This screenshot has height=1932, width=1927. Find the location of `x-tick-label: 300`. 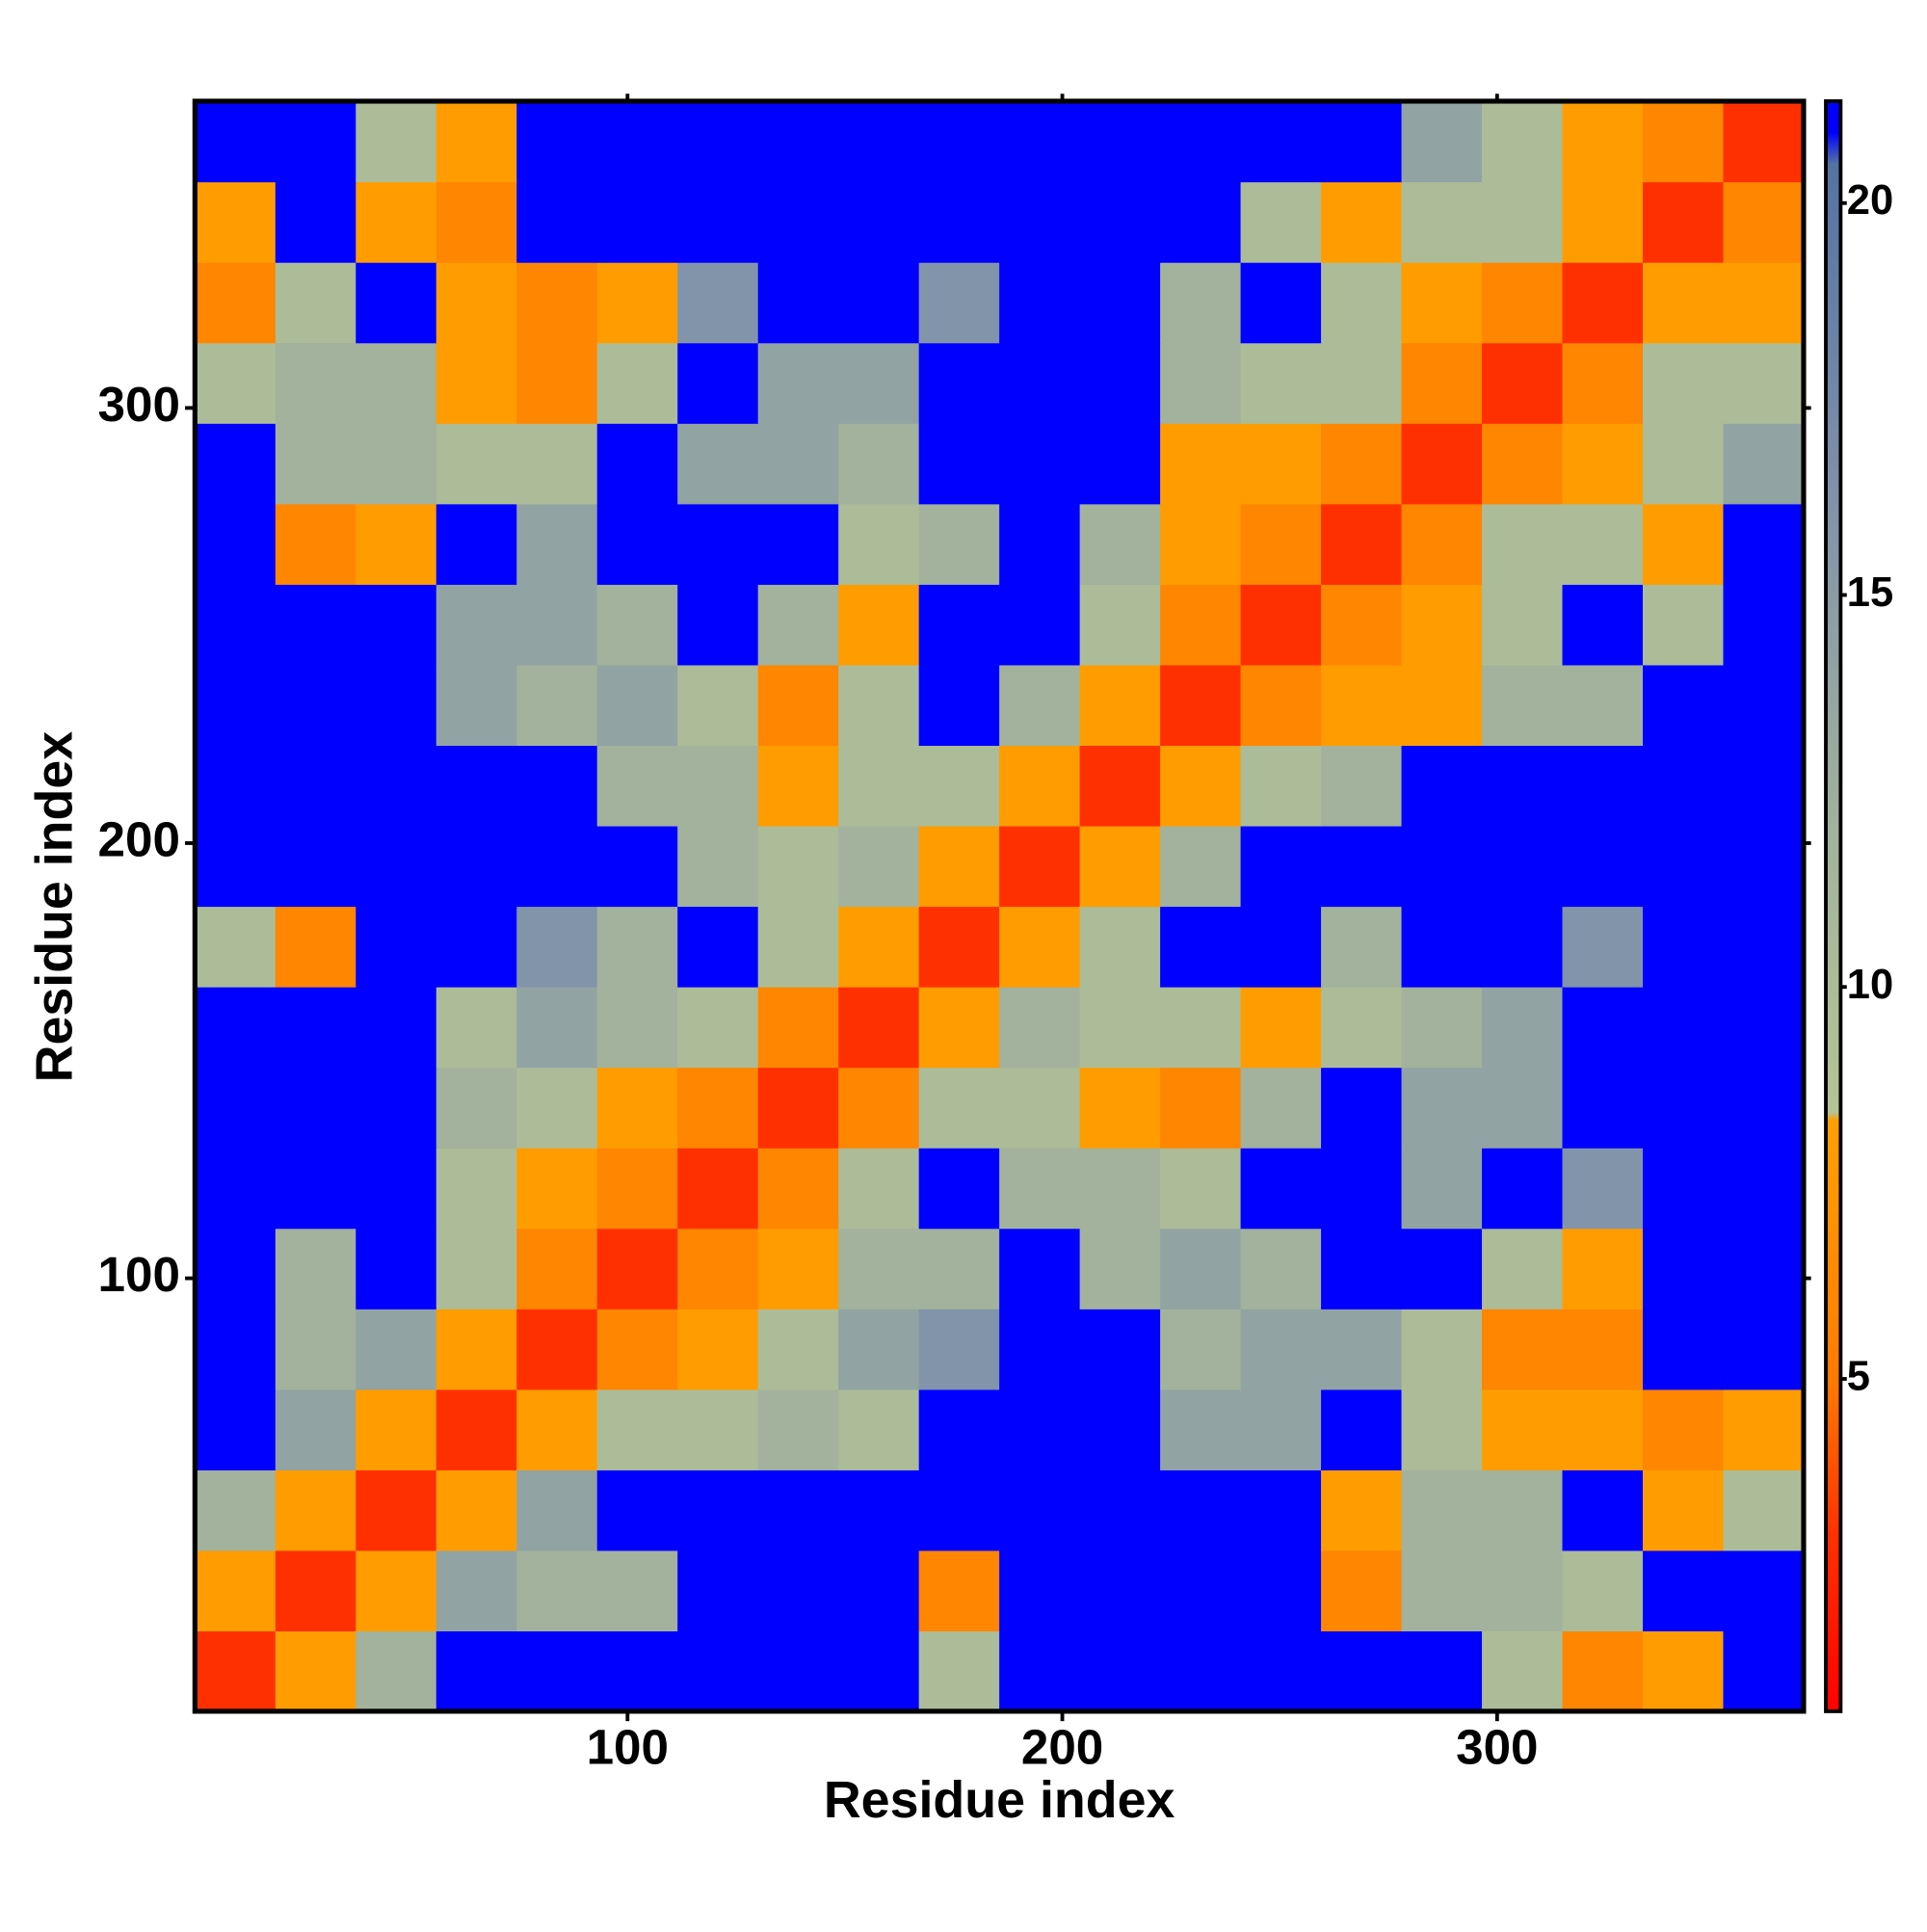

x-tick-label: 300 is located at coordinates (1497, 1746).